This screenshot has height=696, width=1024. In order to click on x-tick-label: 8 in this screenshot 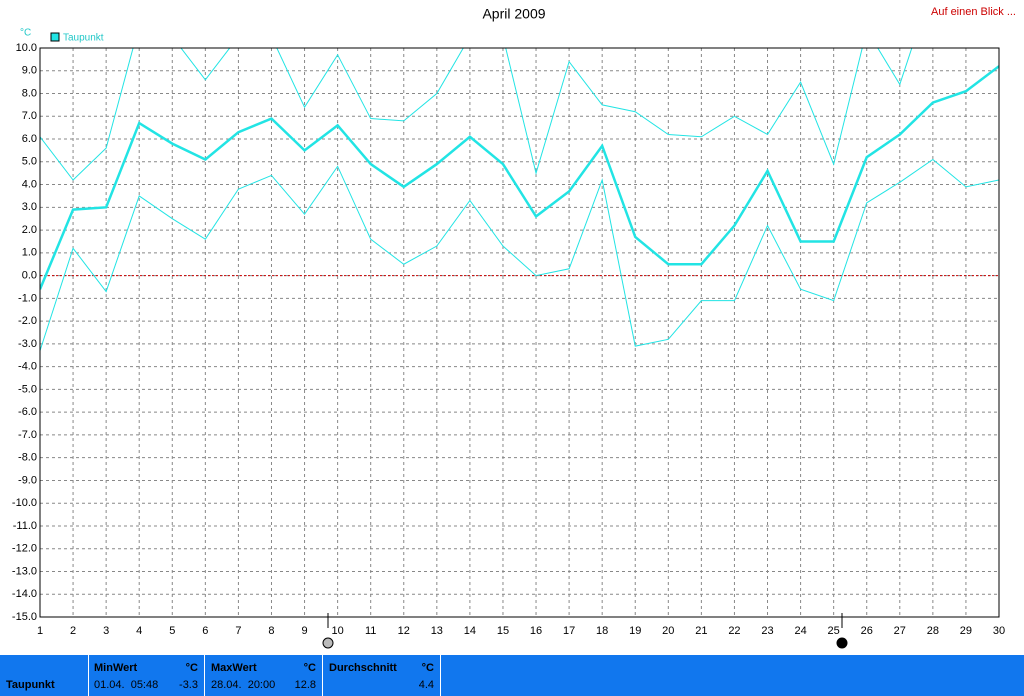, I will do `click(271, 631)`.